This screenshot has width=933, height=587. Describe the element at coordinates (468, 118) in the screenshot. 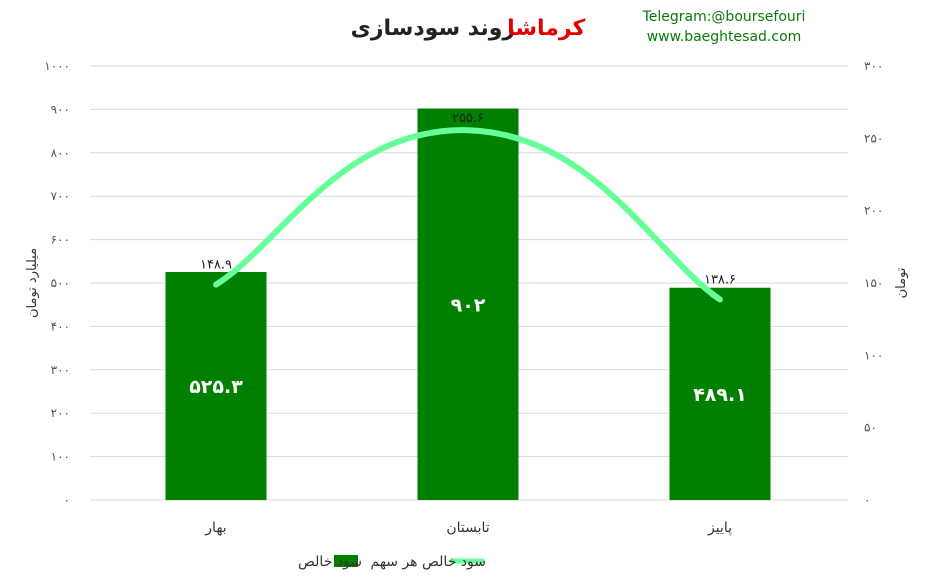

I see `line-data-label: ۲۵۵.۶` at that location.